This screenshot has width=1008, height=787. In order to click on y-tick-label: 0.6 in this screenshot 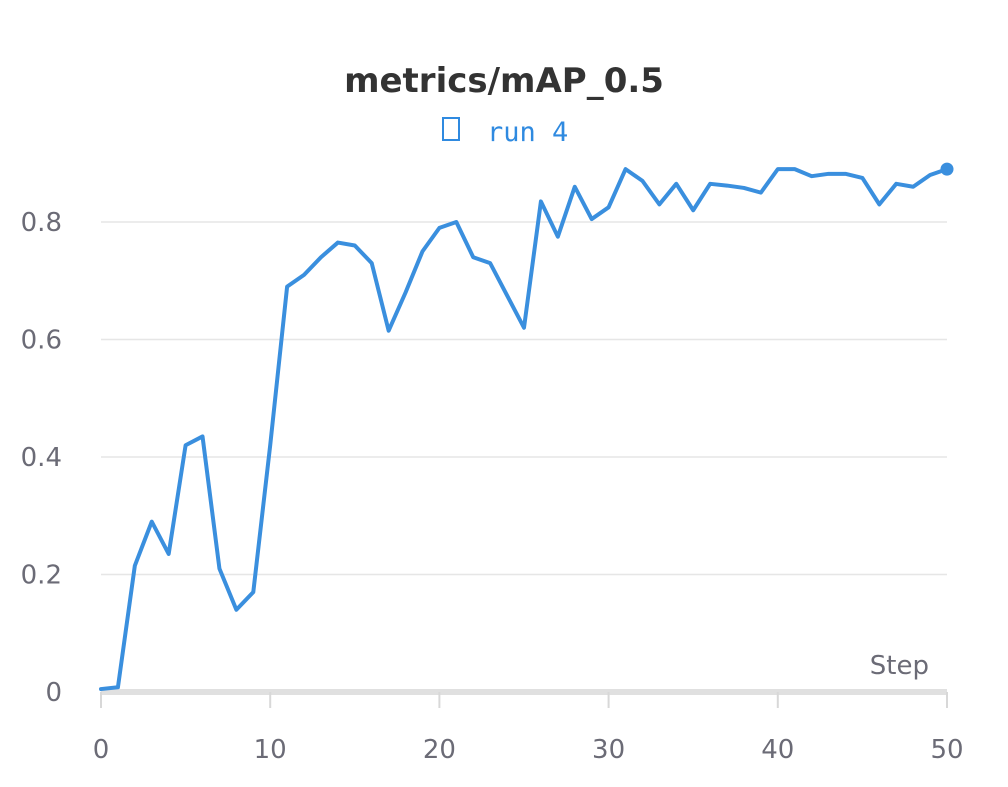, I will do `click(41, 341)`.